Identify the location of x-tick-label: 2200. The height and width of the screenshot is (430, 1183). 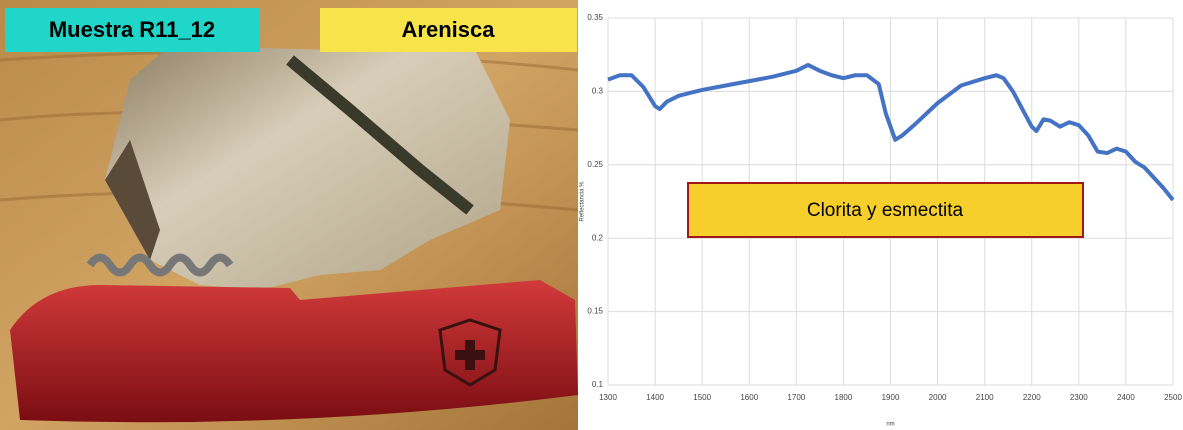
(1032, 397).